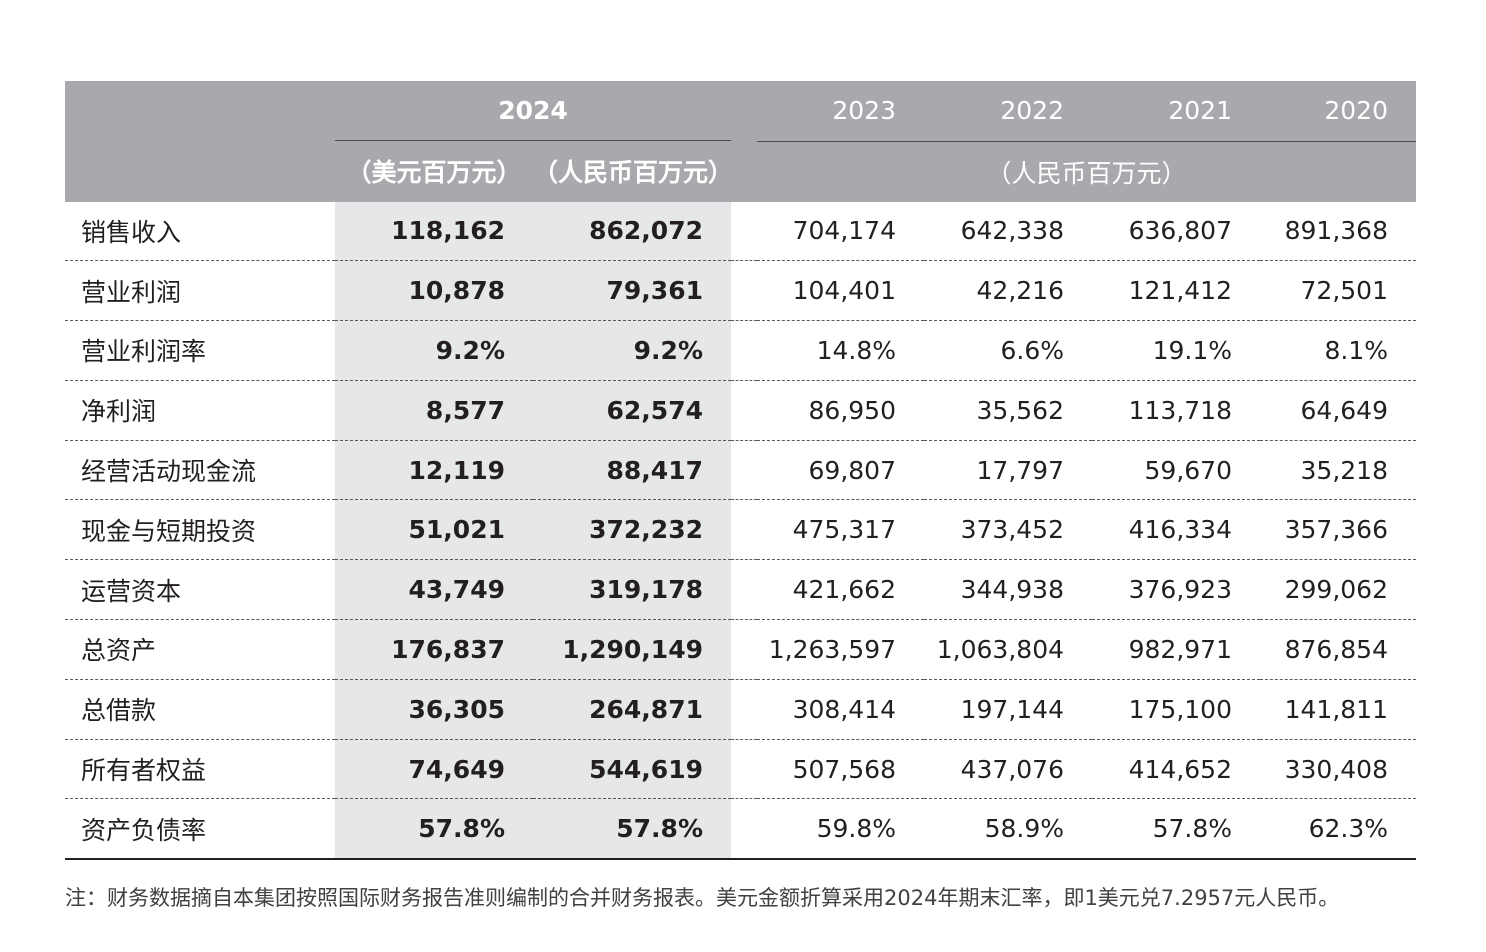 The width and height of the screenshot is (1486, 952). I want to click on row-label: 总资产, so click(200, 649).